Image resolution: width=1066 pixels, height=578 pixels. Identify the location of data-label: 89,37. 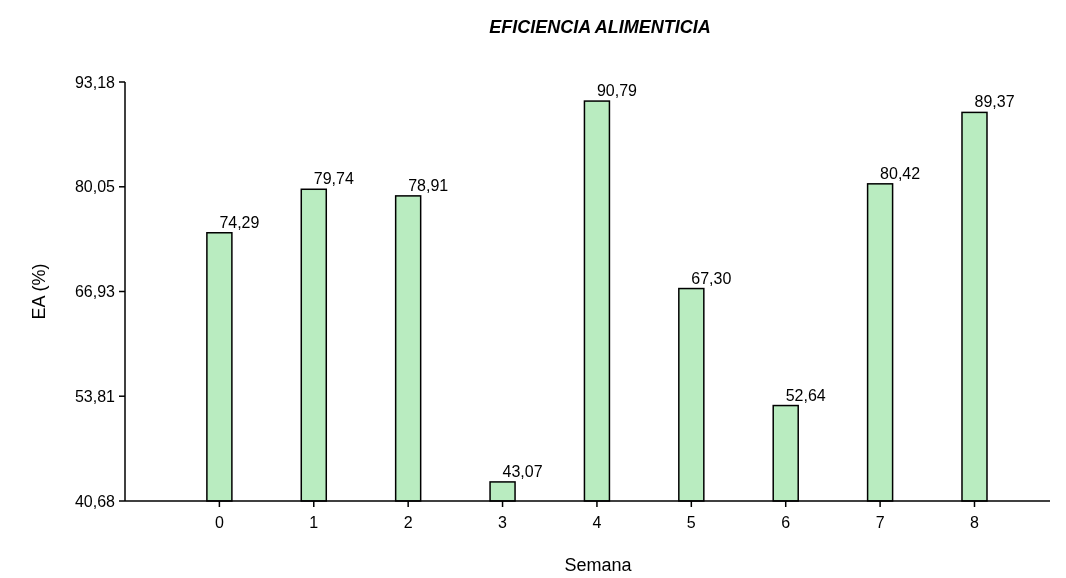
(994, 102).